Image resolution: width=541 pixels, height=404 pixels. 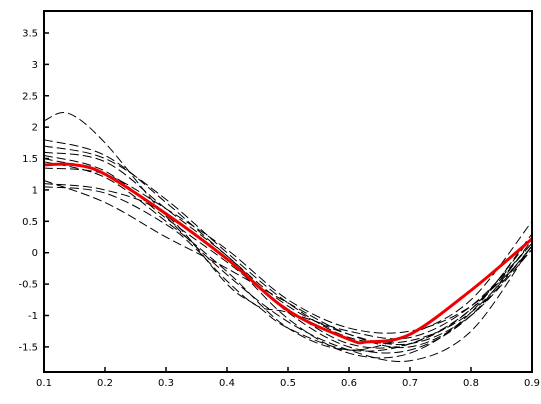 What do you see at coordinates (28, 347) in the screenshot?
I see `y-tick-label: -1.5` at bounding box center [28, 347].